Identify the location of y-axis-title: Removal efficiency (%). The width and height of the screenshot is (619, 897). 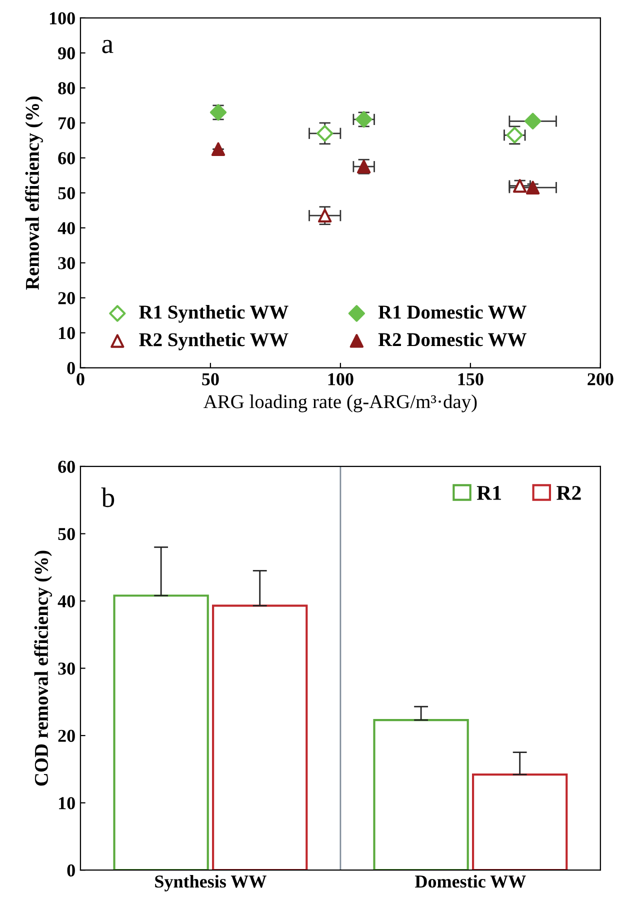
(34, 193).